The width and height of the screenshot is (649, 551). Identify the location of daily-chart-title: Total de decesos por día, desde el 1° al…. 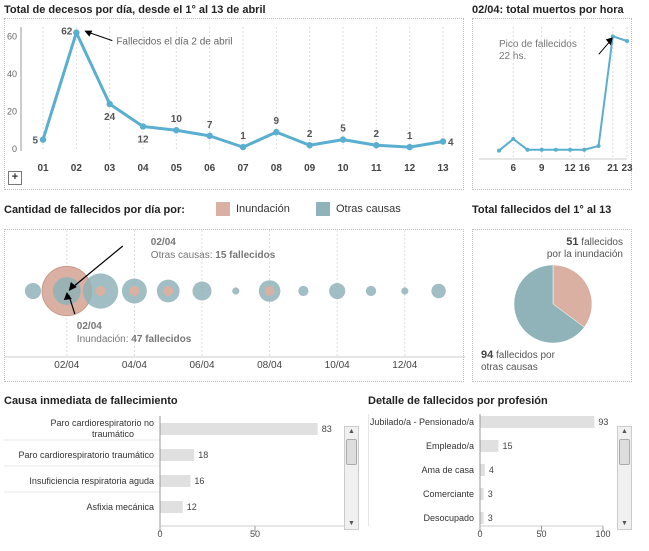
(135, 10).